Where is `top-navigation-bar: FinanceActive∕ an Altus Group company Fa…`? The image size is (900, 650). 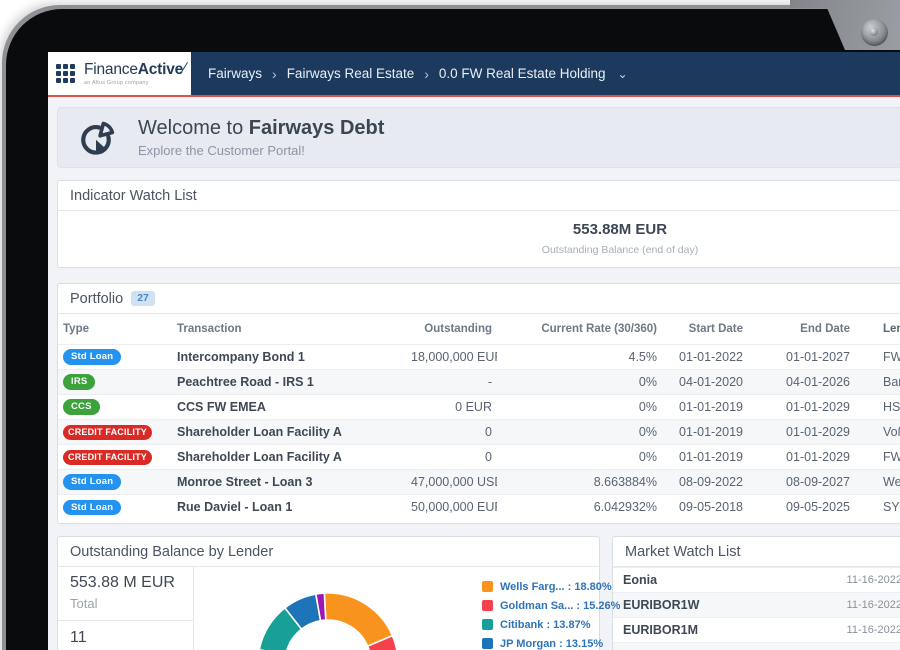 top-navigation-bar: FinanceActive∕ an Altus Group company Fa… is located at coordinates (474, 73).